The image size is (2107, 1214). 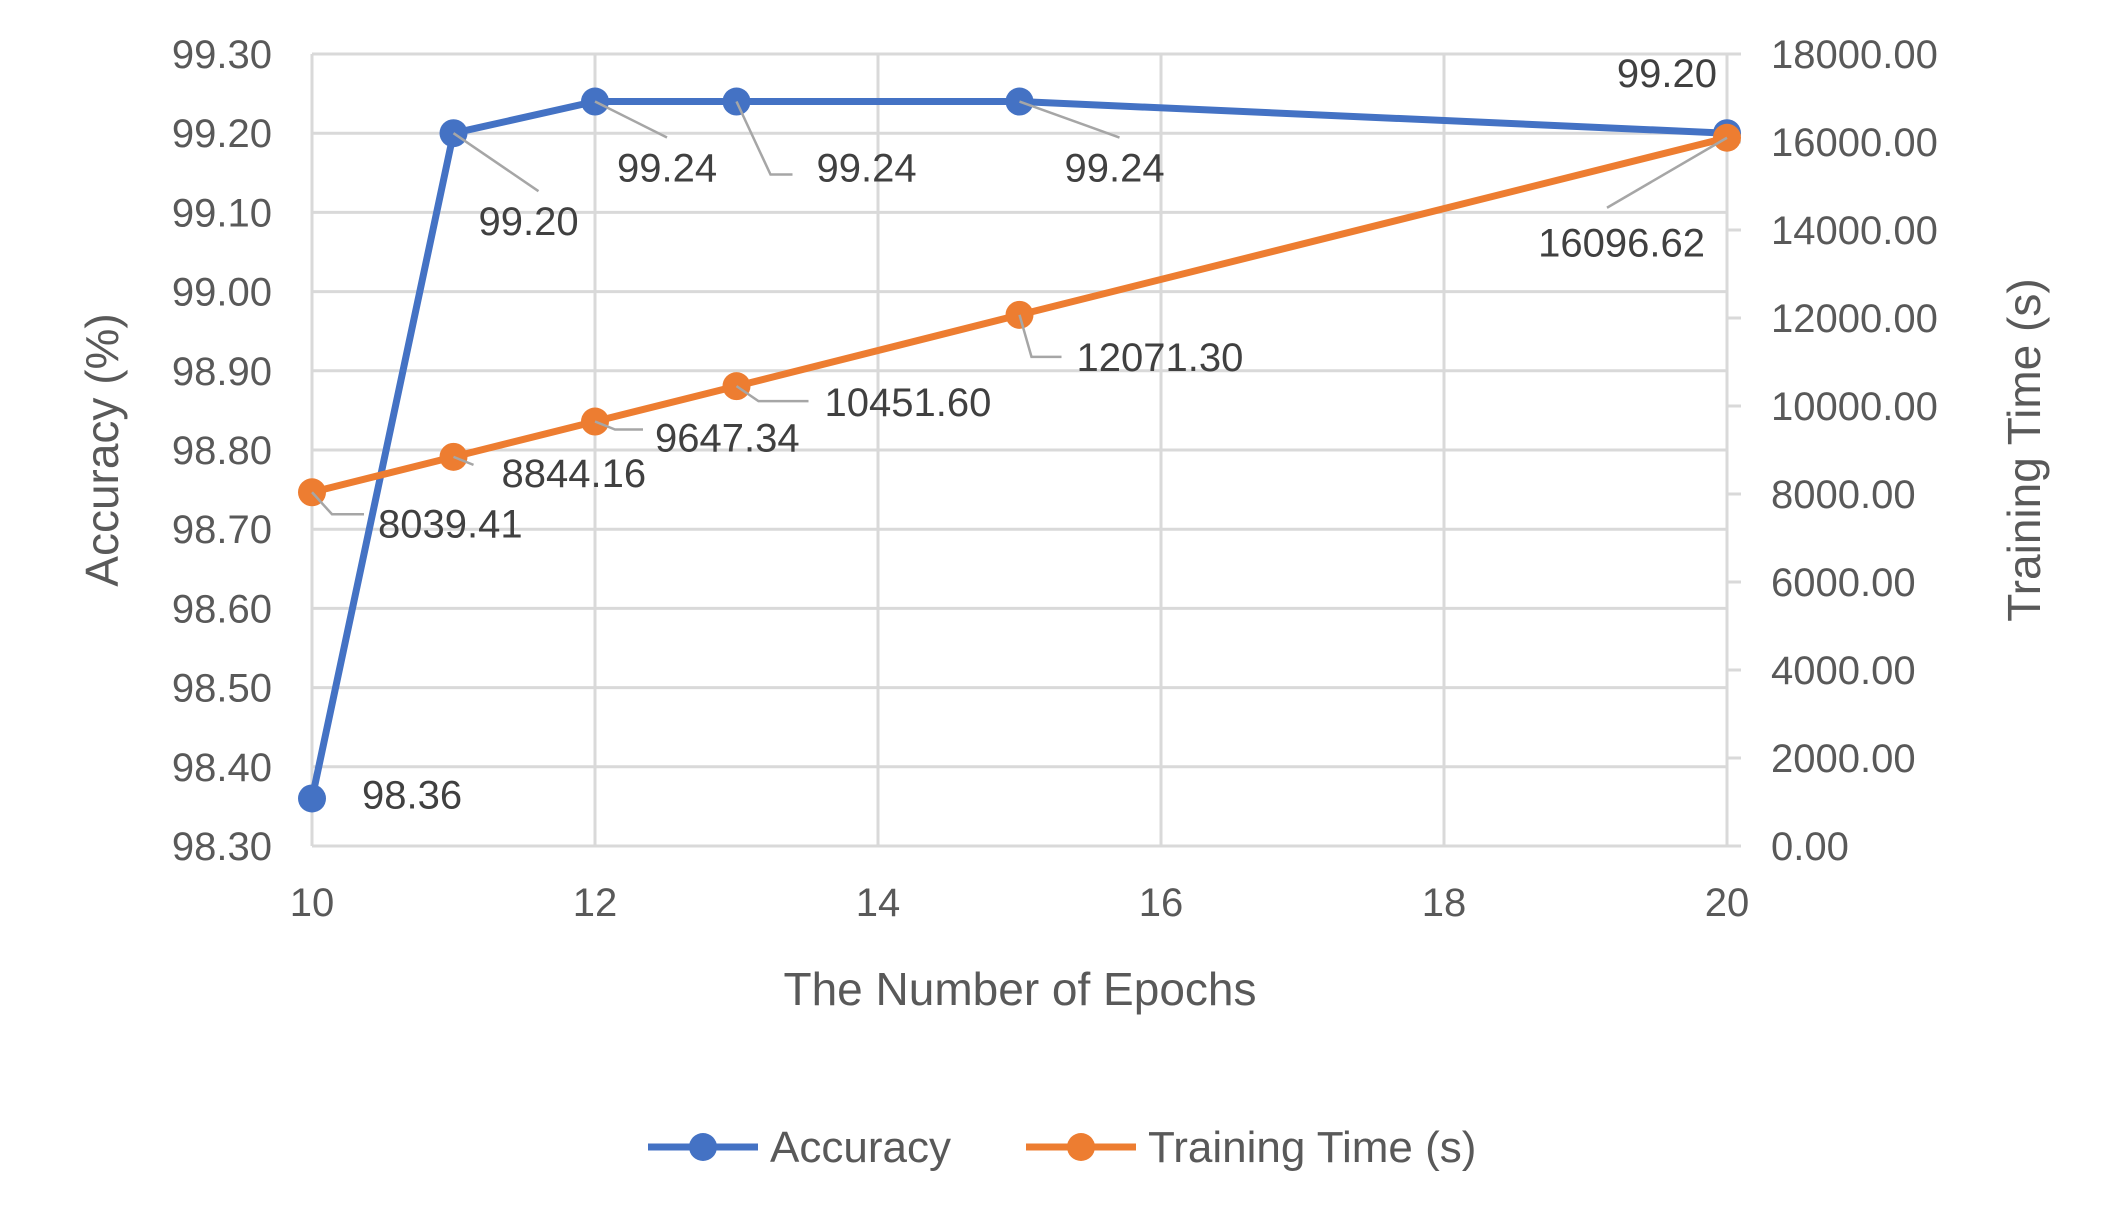 I want to click on y2-tick-label: 2000.00, so click(x=1843, y=759).